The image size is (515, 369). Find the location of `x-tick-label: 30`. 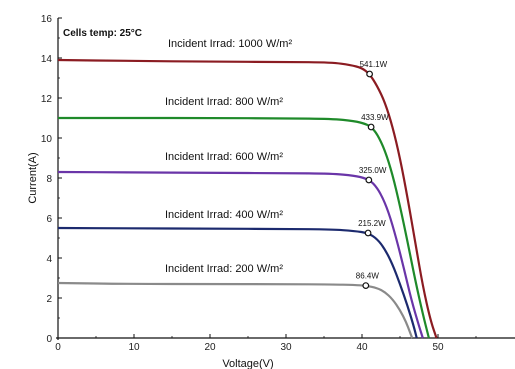

x-tick-label: 30 is located at coordinates (286, 347).